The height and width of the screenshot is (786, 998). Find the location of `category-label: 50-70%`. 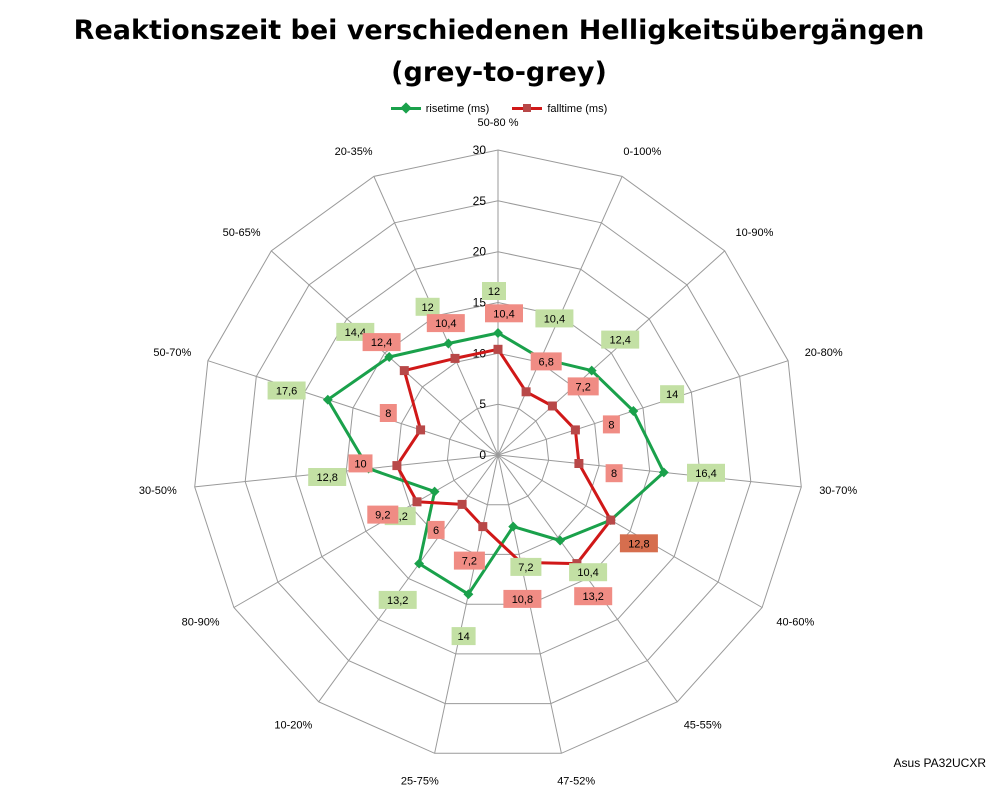

category-label: 50-70% is located at coordinates (172, 353).